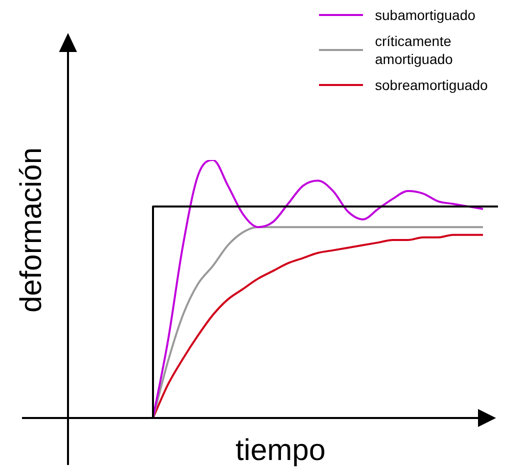  I want to click on legend-label: críticamente amortiguado, so click(414, 50).